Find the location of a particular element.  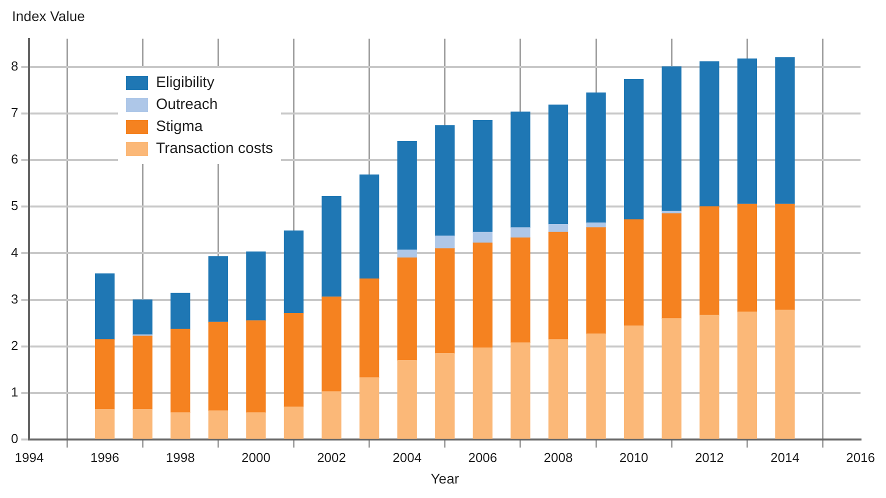

x-tick-label: 1994 is located at coordinates (29, 457).